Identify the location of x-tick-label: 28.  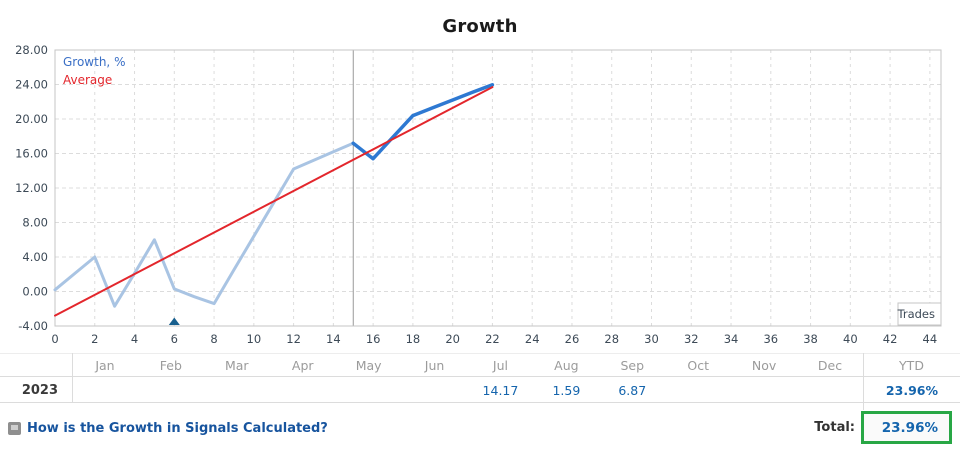
(611, 339).